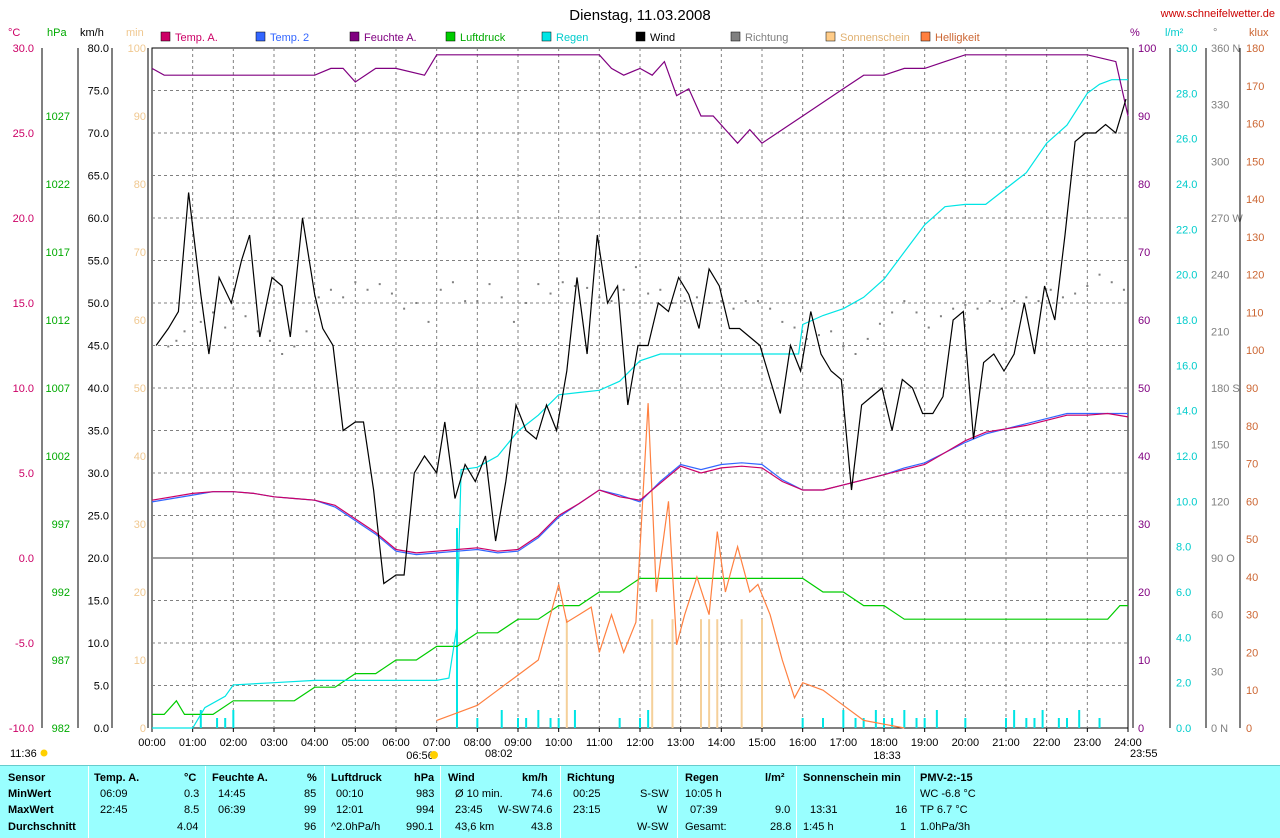  I want to click on rain-row2-time: 07:39, so click(704, 810).